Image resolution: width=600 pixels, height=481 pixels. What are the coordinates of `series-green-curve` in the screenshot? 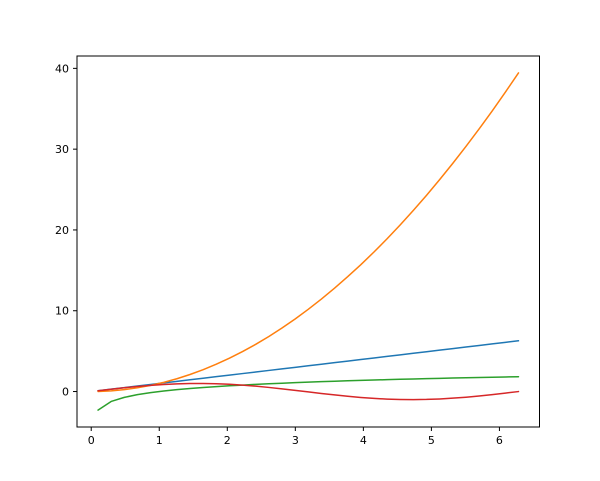 It's located at (308, 393).